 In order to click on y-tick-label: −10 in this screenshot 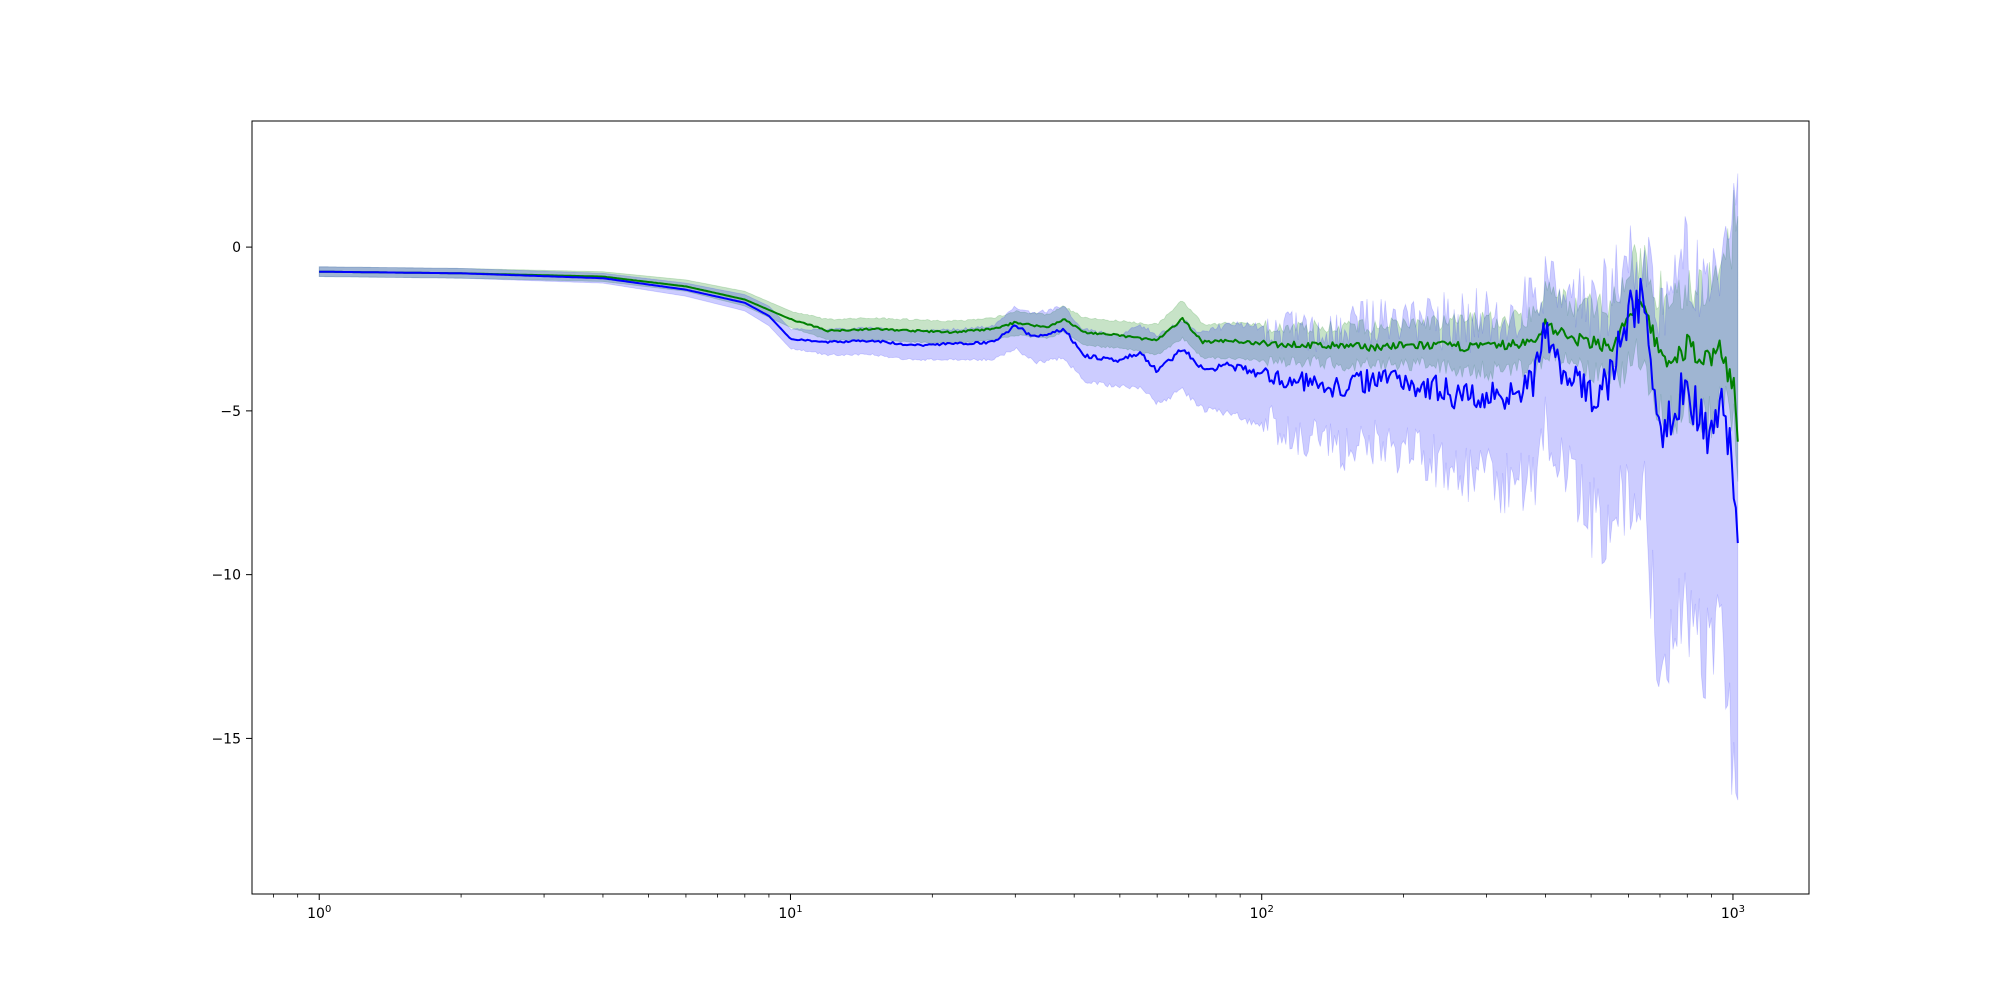, I will do `click(226, 576)`.